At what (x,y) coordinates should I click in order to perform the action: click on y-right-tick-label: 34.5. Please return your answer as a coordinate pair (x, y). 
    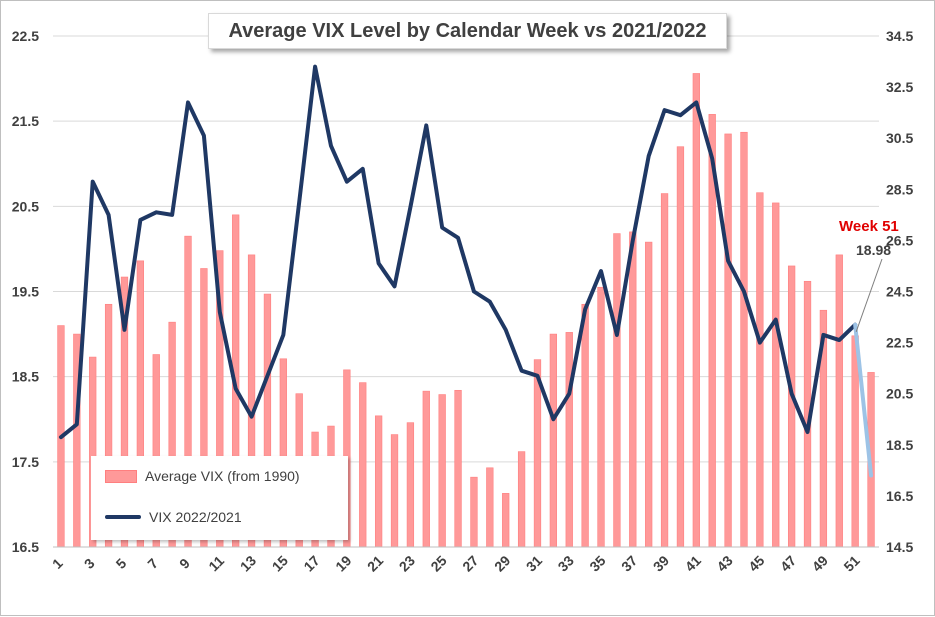
    Looking at the image, I should click on (899, 36).